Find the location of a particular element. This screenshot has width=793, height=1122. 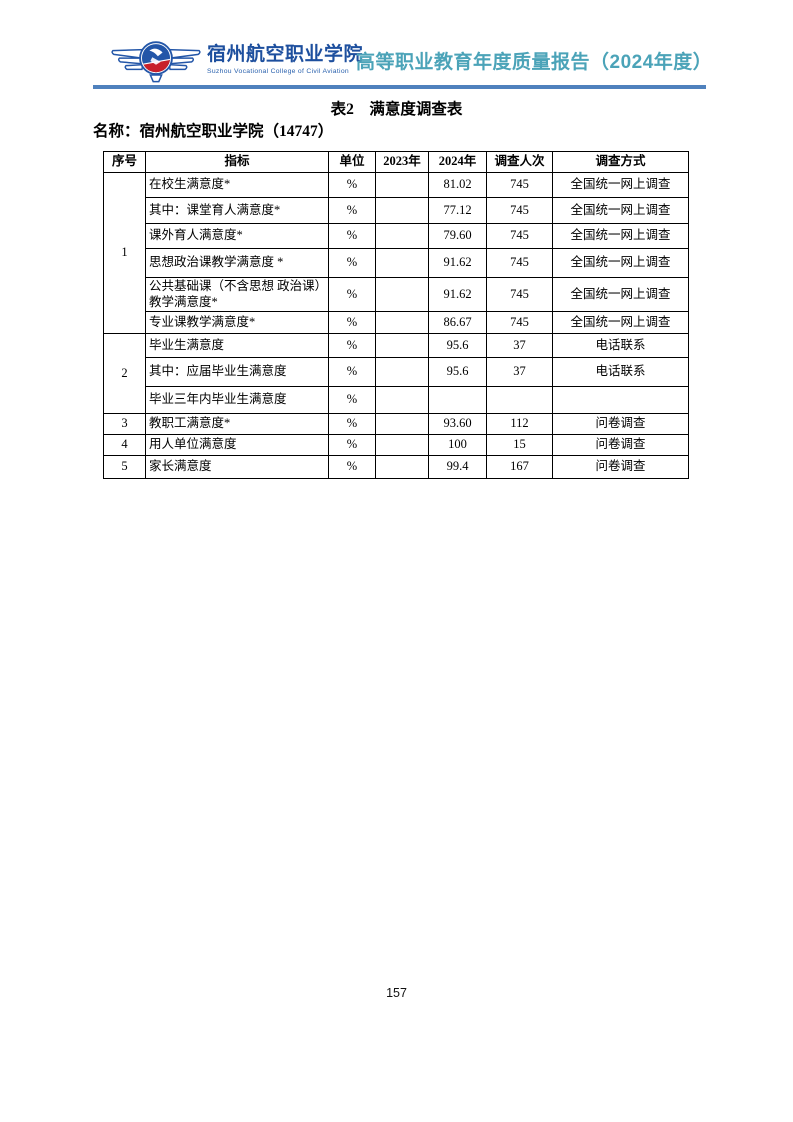

table-row: 2 毕业生满意度% 95.6 37 电话联系 is located at coordinates (396, 373).